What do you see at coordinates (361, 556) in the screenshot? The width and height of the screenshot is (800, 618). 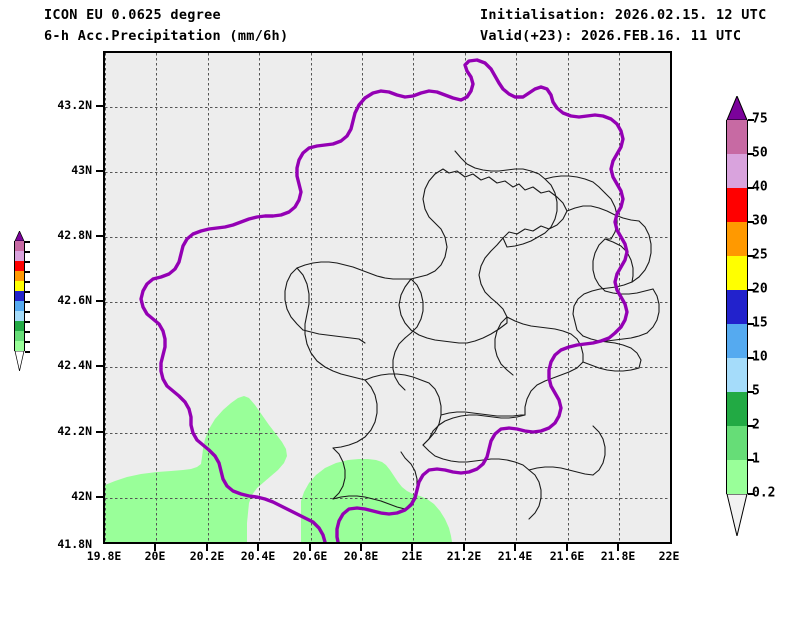 I see `x-tick-label-20.8E: 20.8E` at bounding box center [361, 556].